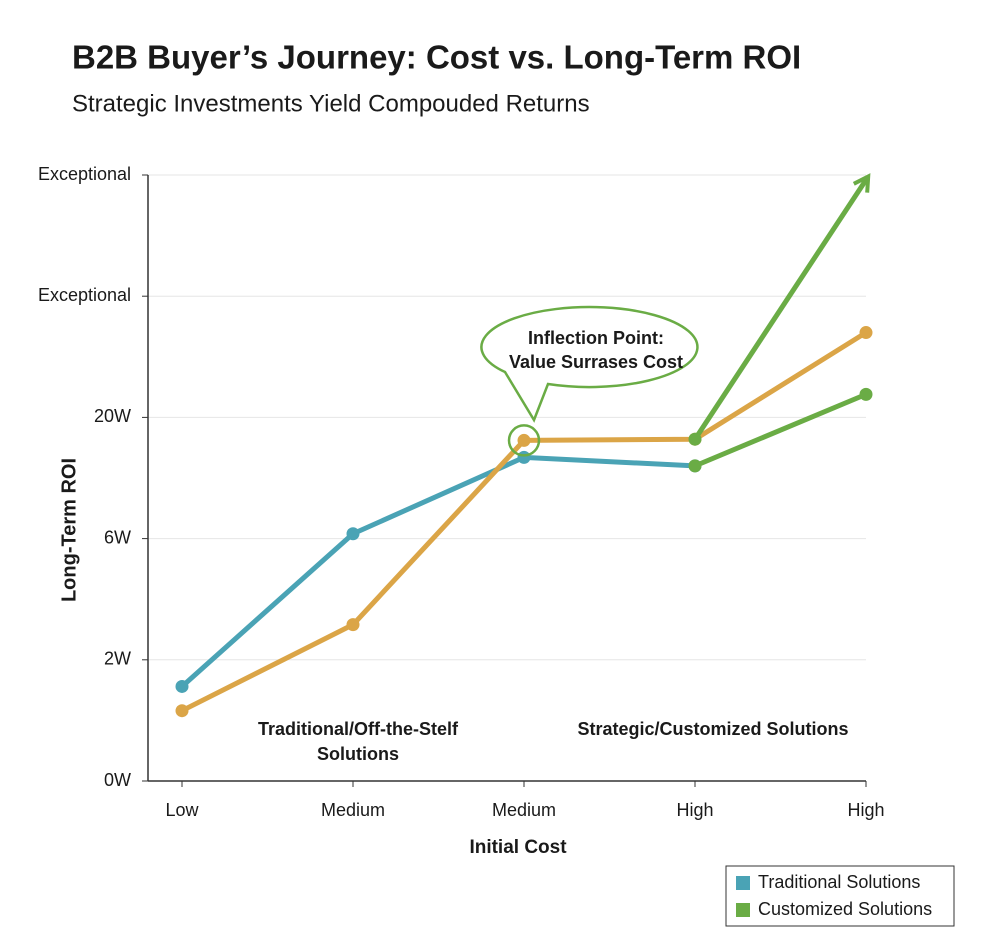 The width and height of the screenshot is (994, 934). Describe the element at coordinates (596, 338) in the screenshot. I see `annotation: Inflection Point:` at that location.